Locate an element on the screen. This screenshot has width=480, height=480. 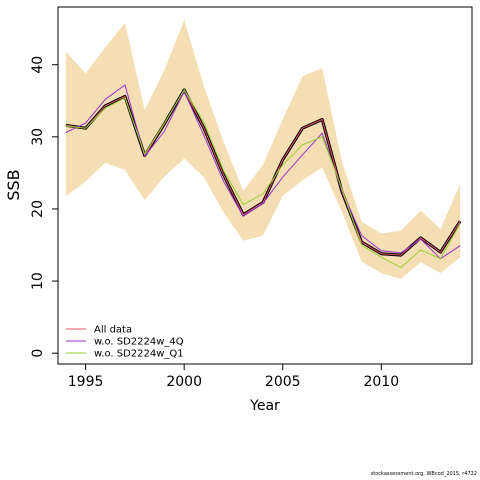
legend-label: w.o. SD2224w_4Q is located at coordinates (139, 342).